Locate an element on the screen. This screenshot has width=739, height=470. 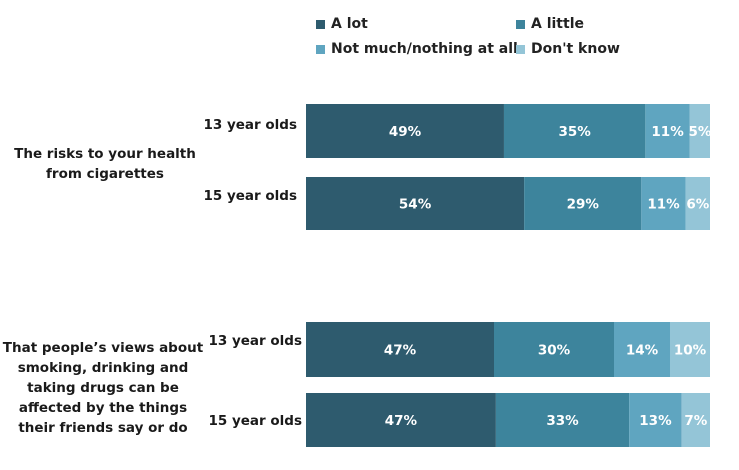
data-label: 7% is located at coordinates (695, 421).